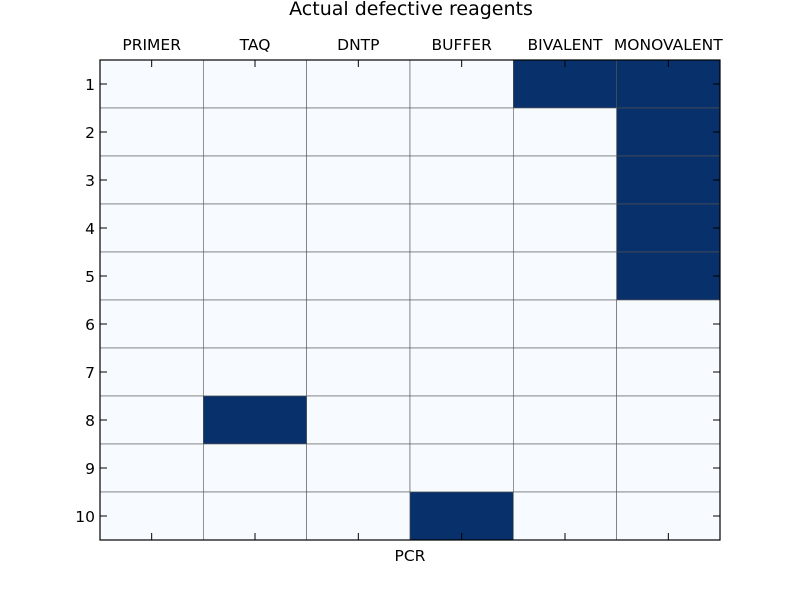 The image size is (800, 605). I want to click on row-tick-label: 2, so click(90, 133).